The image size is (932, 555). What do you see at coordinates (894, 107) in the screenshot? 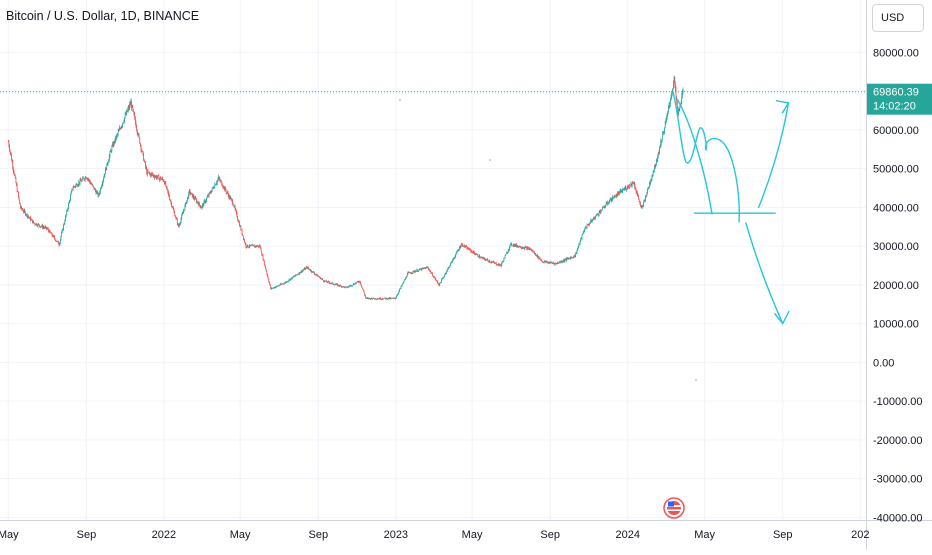
I see `countdown-timer: 14:02:20` at bounding box center [894, 107].